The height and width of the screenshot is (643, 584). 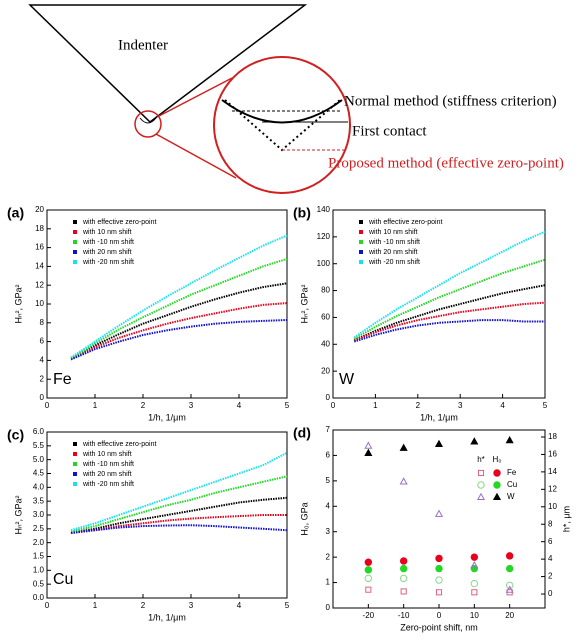 What do you see at coordinates (62, 379) in the screenshot?
I see `annotation: Fe` at bounding box center [62, 379].